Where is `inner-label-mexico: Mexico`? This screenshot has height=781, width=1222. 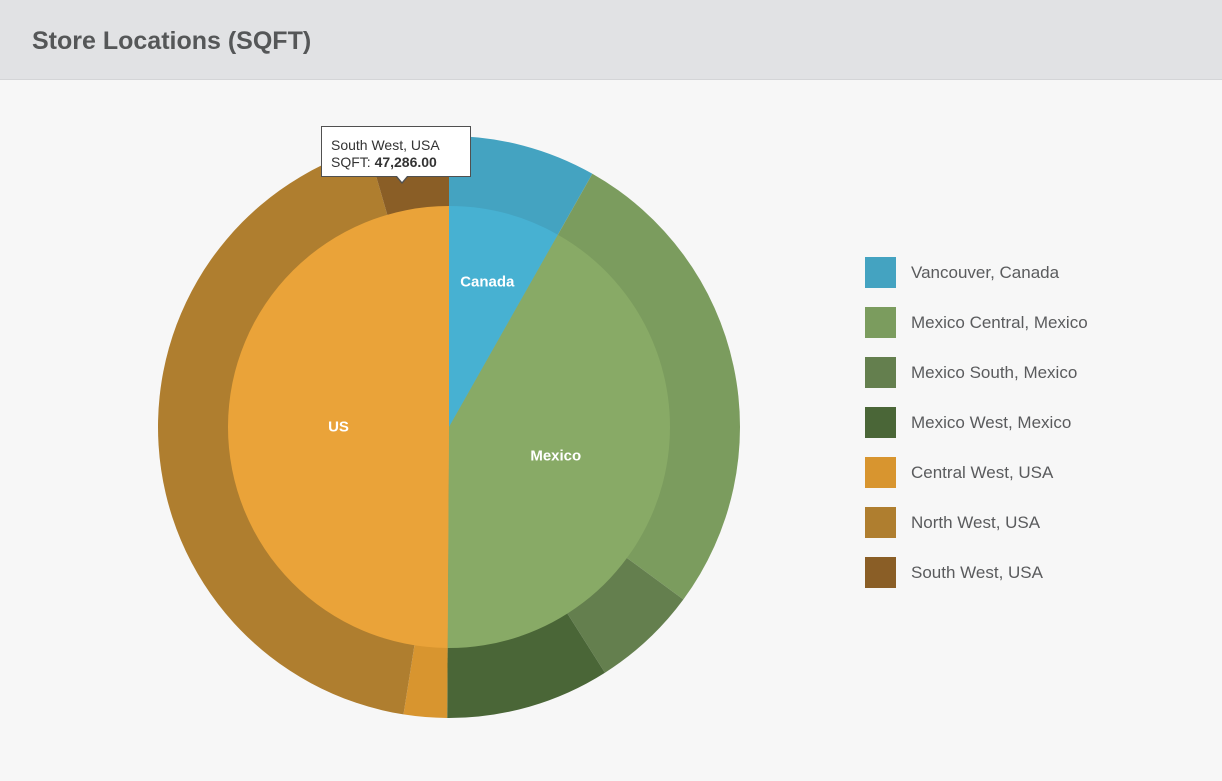
inner-label-mexico: Mexico is located at coordinates (555, 455).